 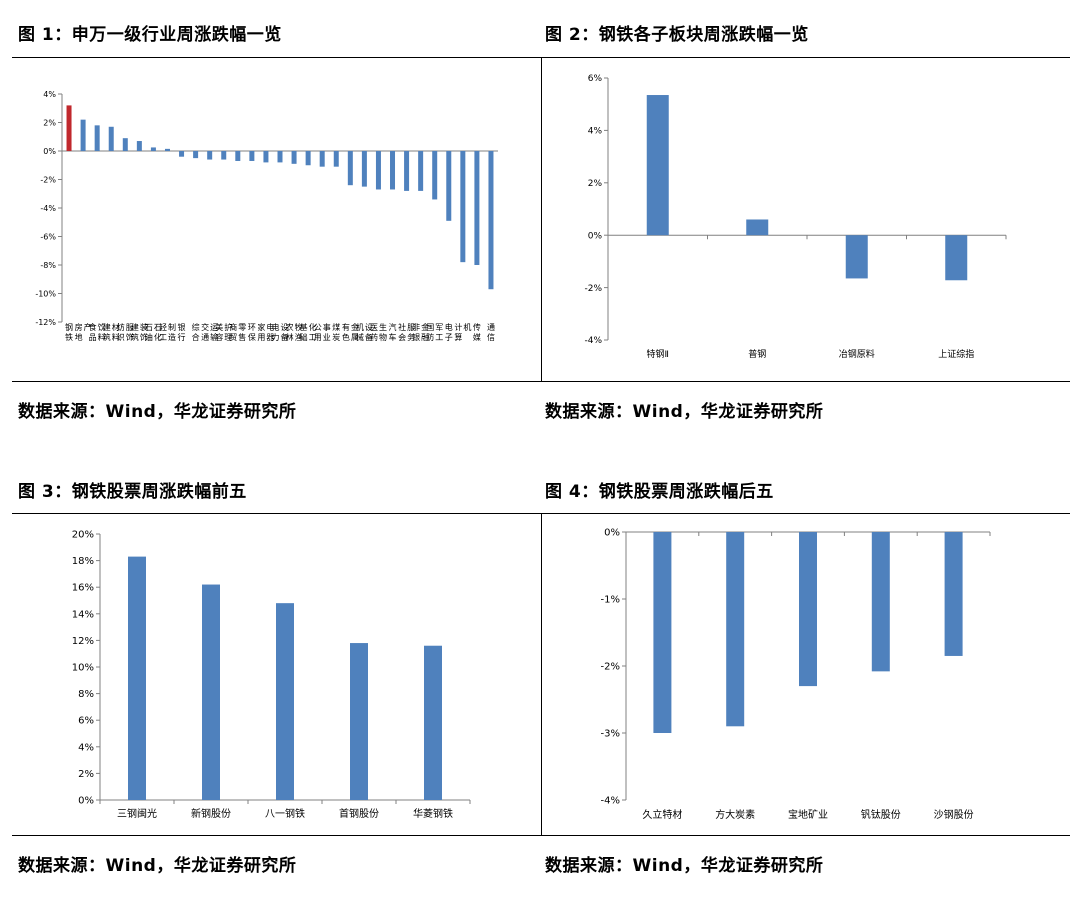 What do you see at coordinates (150, 35) in the screenshot?
I see `figure-1-title: 图 1：申万一级行业周涨跌幅一览` at bounding box center [150, 35].